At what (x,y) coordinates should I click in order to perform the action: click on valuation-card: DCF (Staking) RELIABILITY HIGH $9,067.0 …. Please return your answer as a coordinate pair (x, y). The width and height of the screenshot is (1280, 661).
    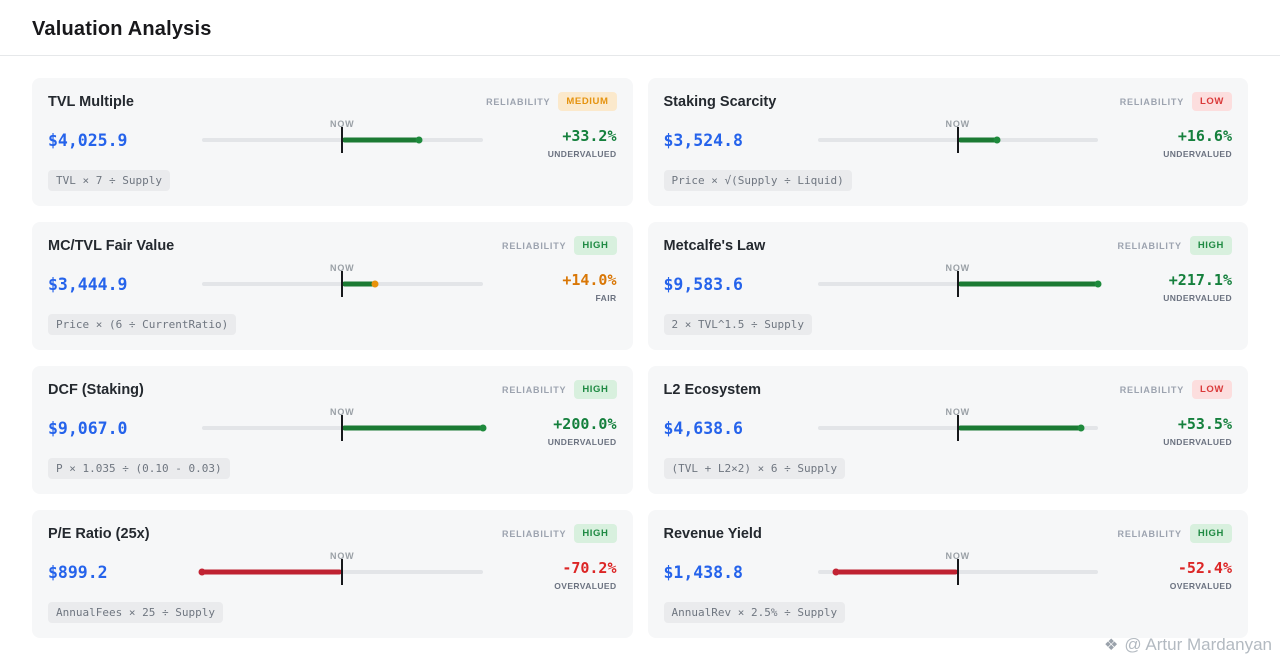
    Looking at the image, I should click on (332, 430).